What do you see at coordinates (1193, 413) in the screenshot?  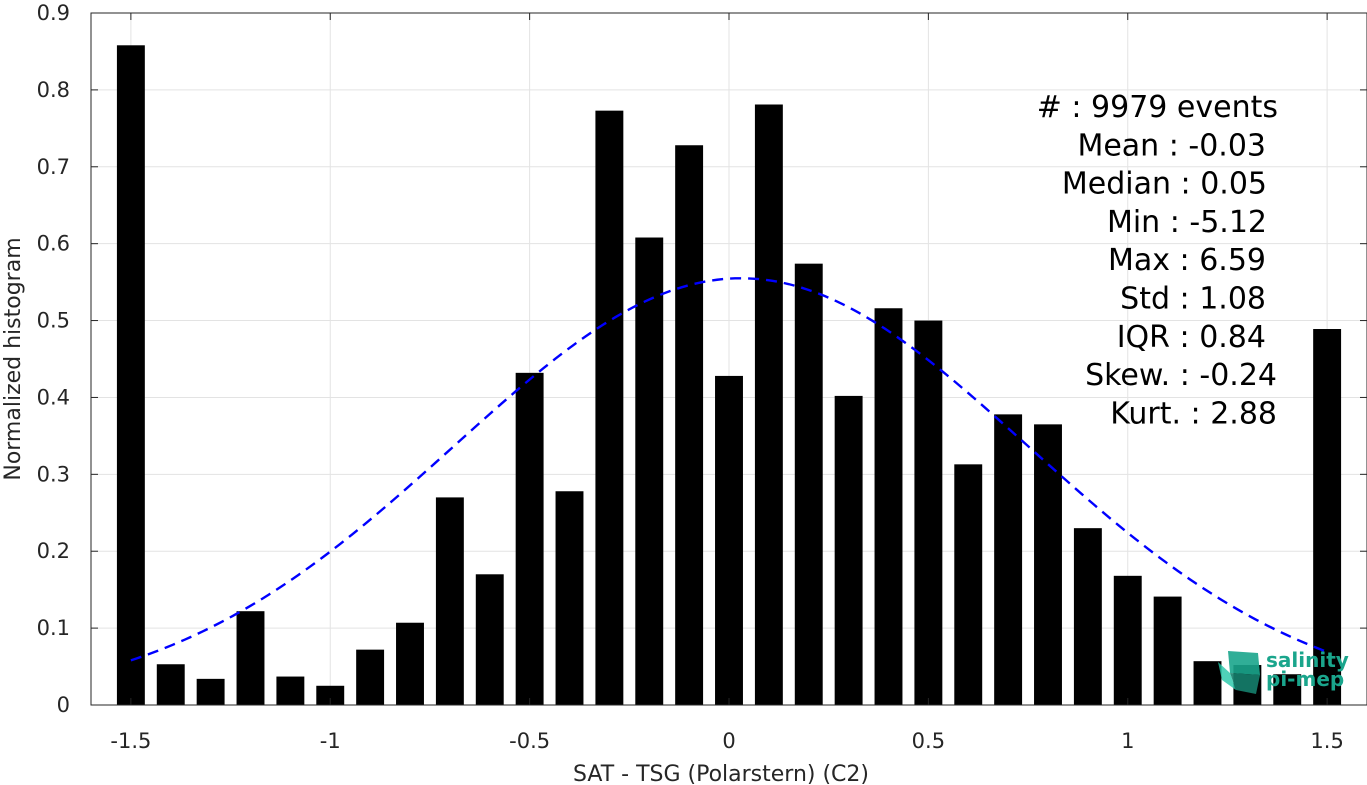 I see `stat-line: Kurt. : 2.88` at bounding box center [1193, 413].